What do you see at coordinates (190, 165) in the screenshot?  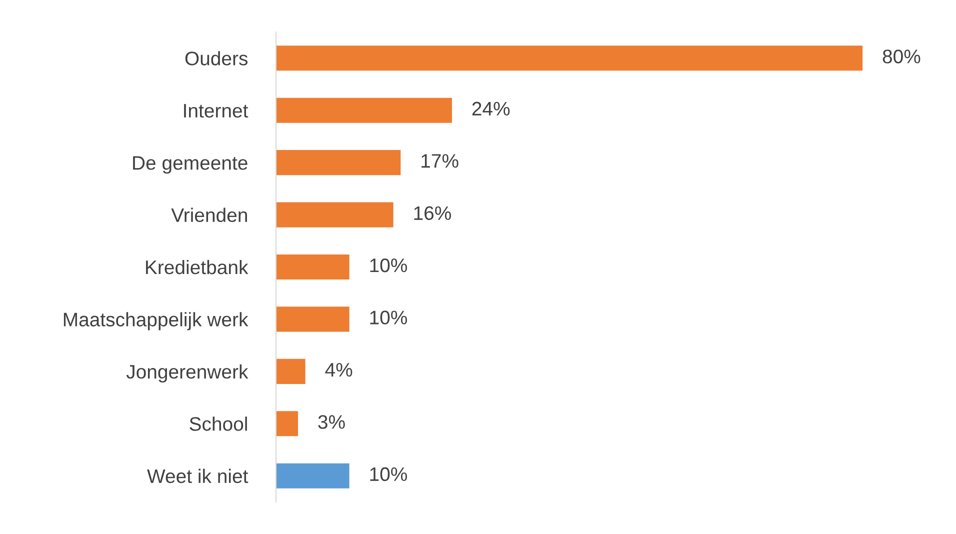 I see `y-tick-label: De gemeente` at bounding box center [190, 165].